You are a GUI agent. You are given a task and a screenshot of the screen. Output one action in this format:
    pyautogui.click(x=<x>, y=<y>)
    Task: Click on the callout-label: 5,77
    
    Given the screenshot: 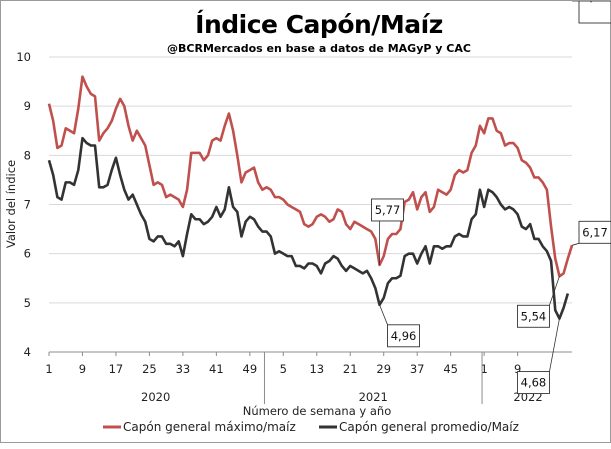 What is the action you would take?
    pyautogui.click(x=388, y=210)
    